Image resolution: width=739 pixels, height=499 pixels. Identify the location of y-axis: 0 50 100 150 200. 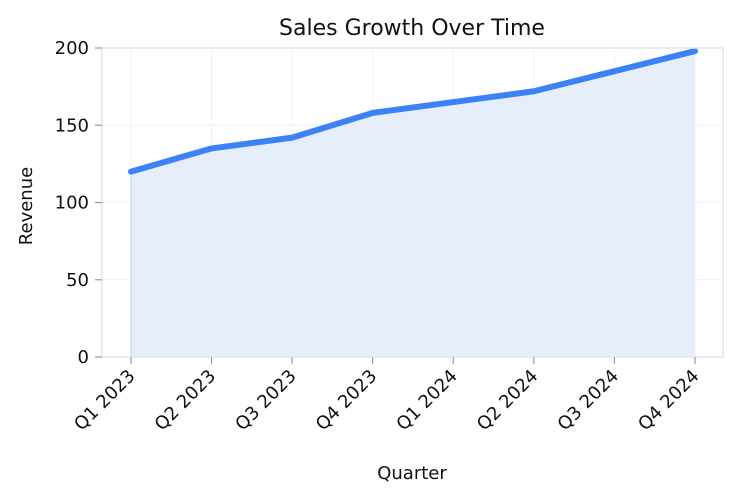
(78, 203).